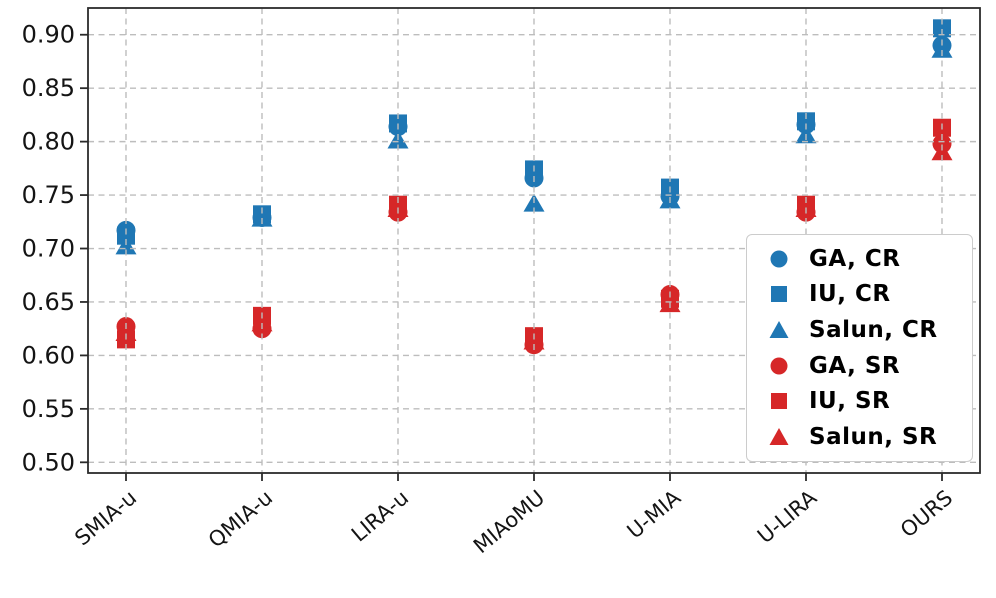  What do you see at coordinates (855, 365) in the screenshot?
I see `legend-label: GA, SR` at bounding box center [855, 365].